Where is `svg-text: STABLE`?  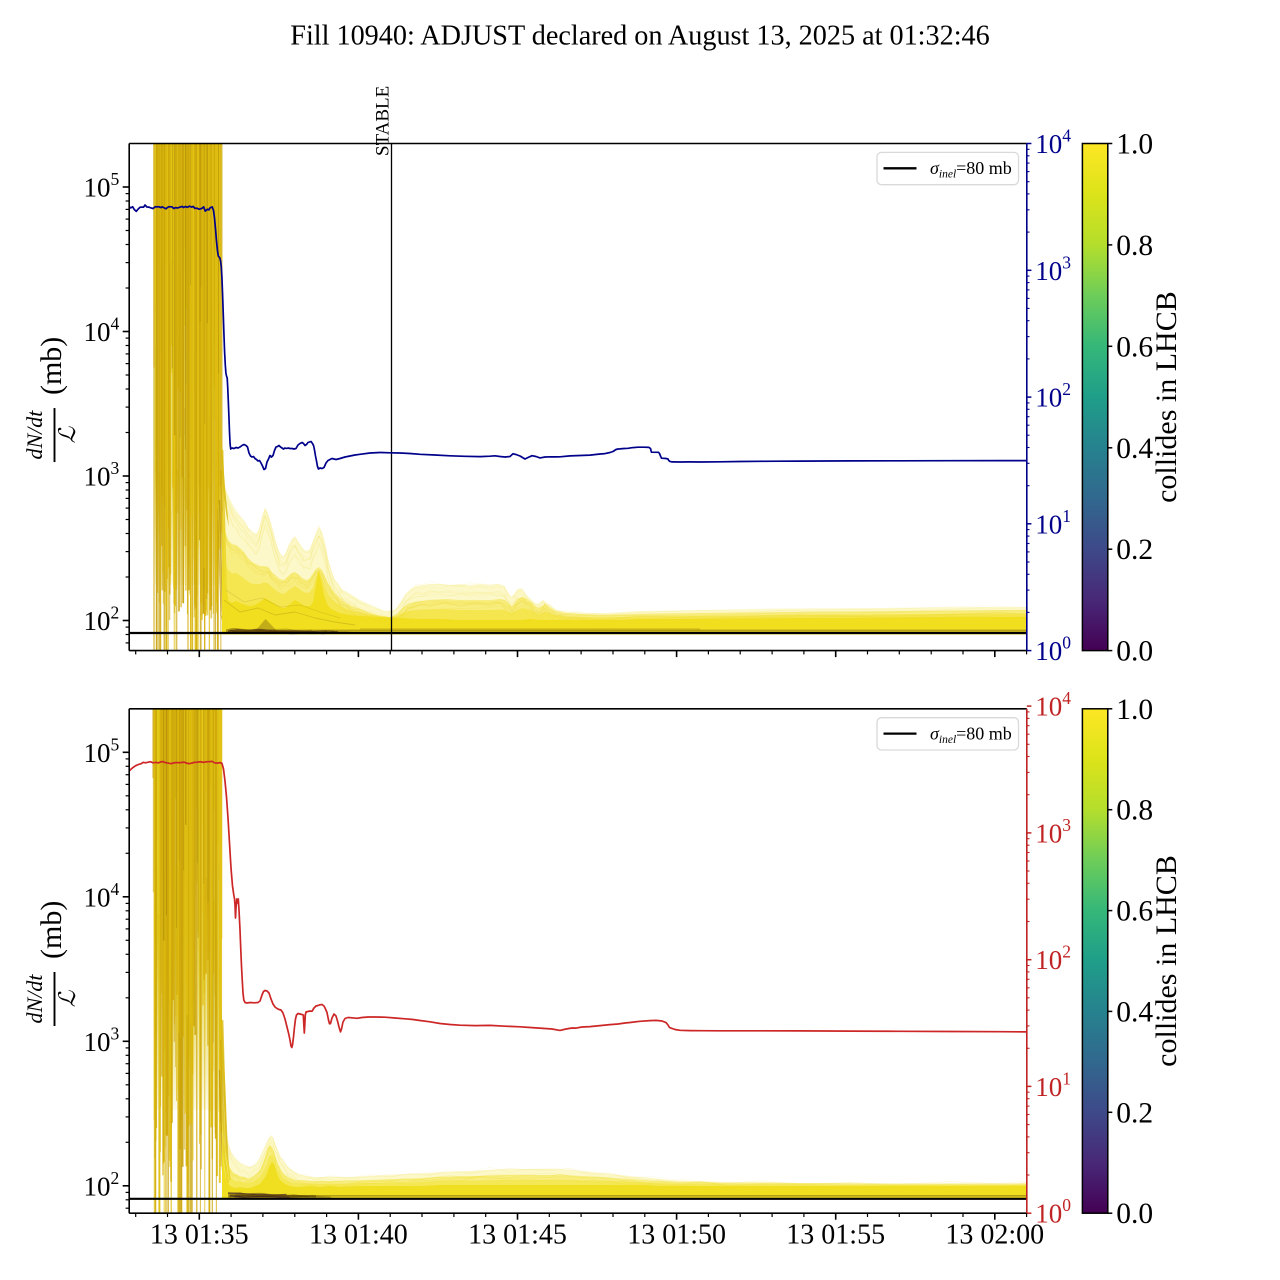 svg-text: STABLE is located at coordinates (383, 121).